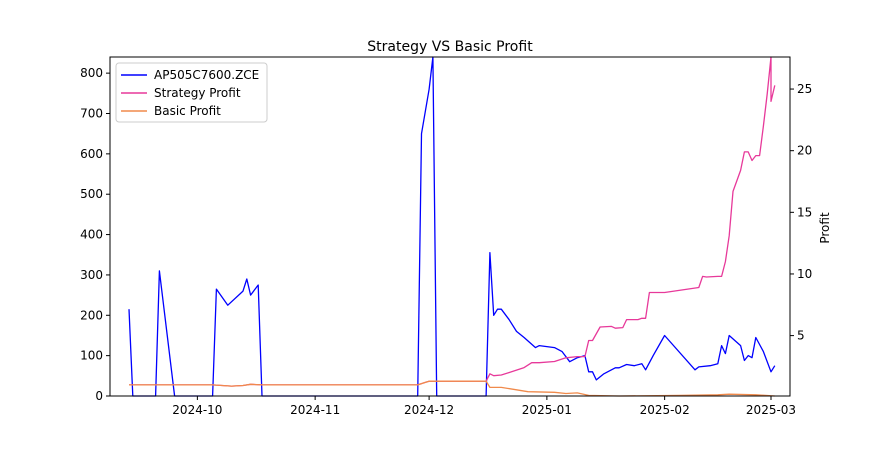 The width and height of the screenshot is (878, 450). What do you see at coordinates (801, 336) in the screenshot?
I see `y-right-tick-label: 5` at bounding box center [801, 336].